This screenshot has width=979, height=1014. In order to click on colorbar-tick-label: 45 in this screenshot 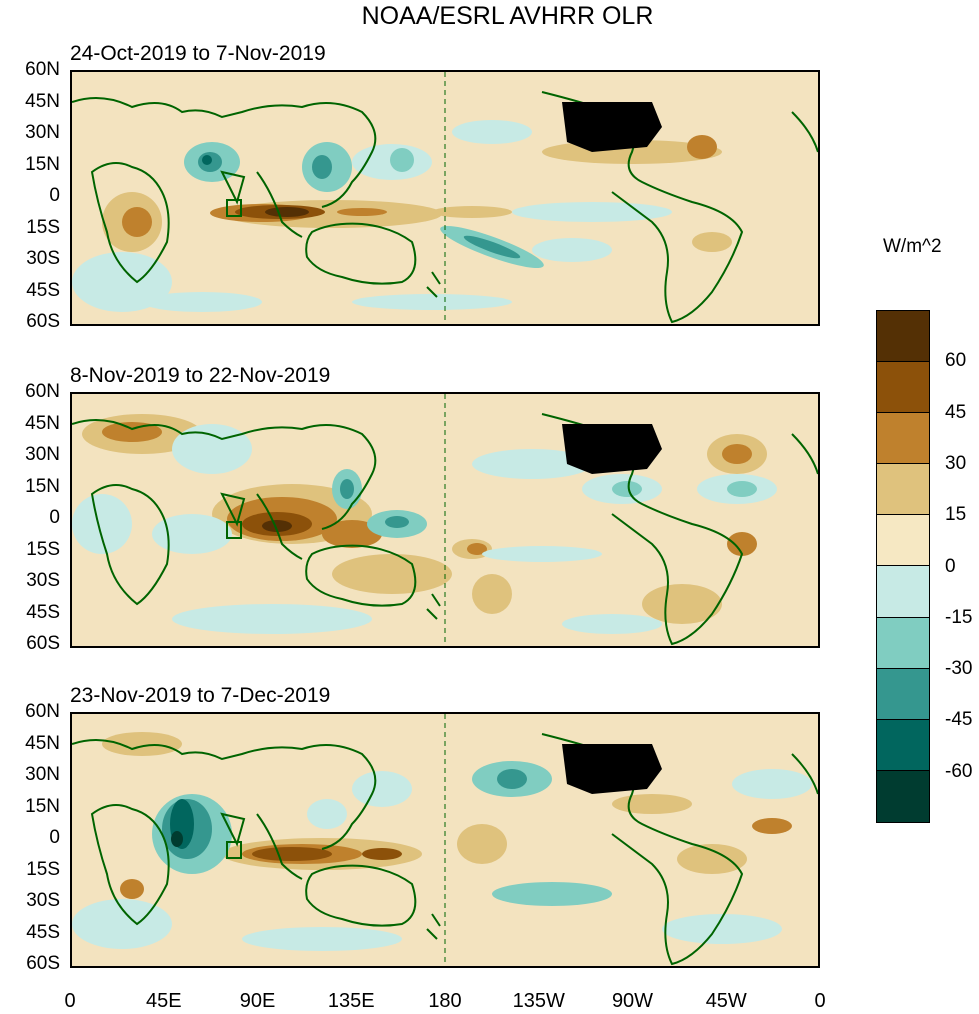, I will do `click(956, 412)`.